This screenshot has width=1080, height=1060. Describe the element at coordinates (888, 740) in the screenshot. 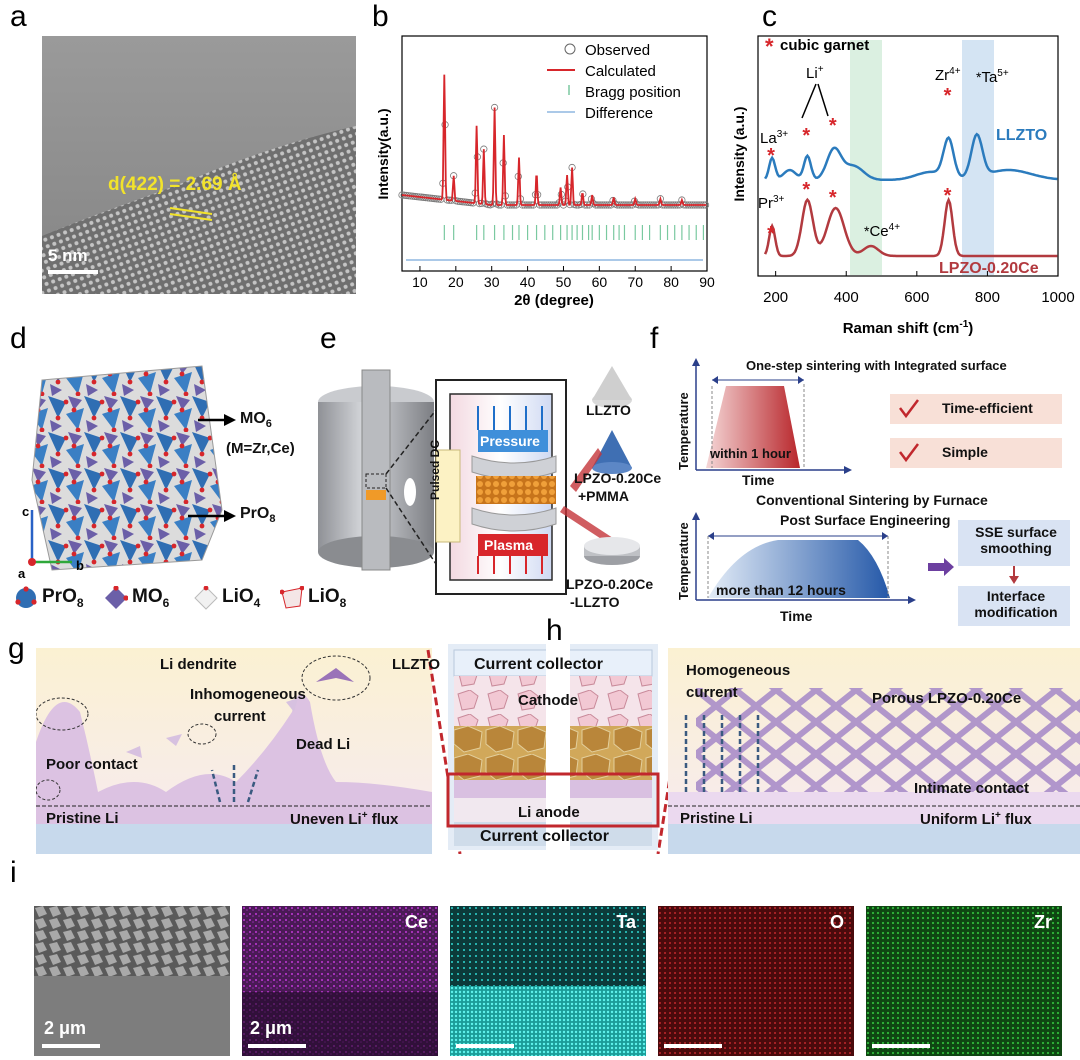

I see `right-porous-mesh` at that location.